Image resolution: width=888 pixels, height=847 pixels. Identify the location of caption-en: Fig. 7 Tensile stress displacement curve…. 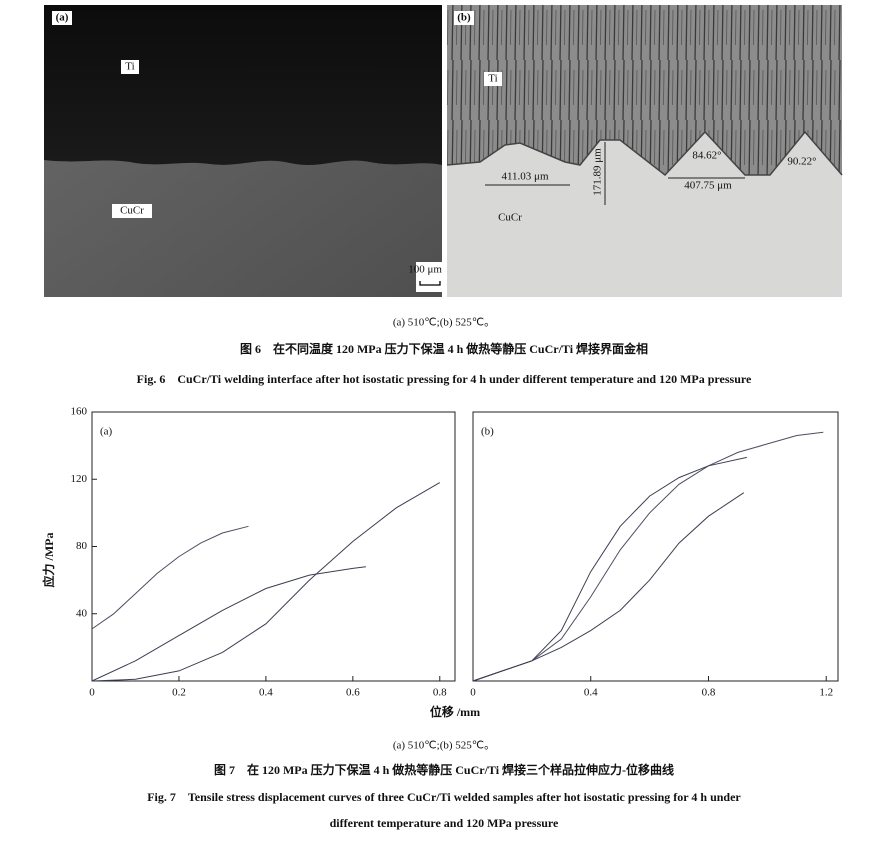
(444, 797).